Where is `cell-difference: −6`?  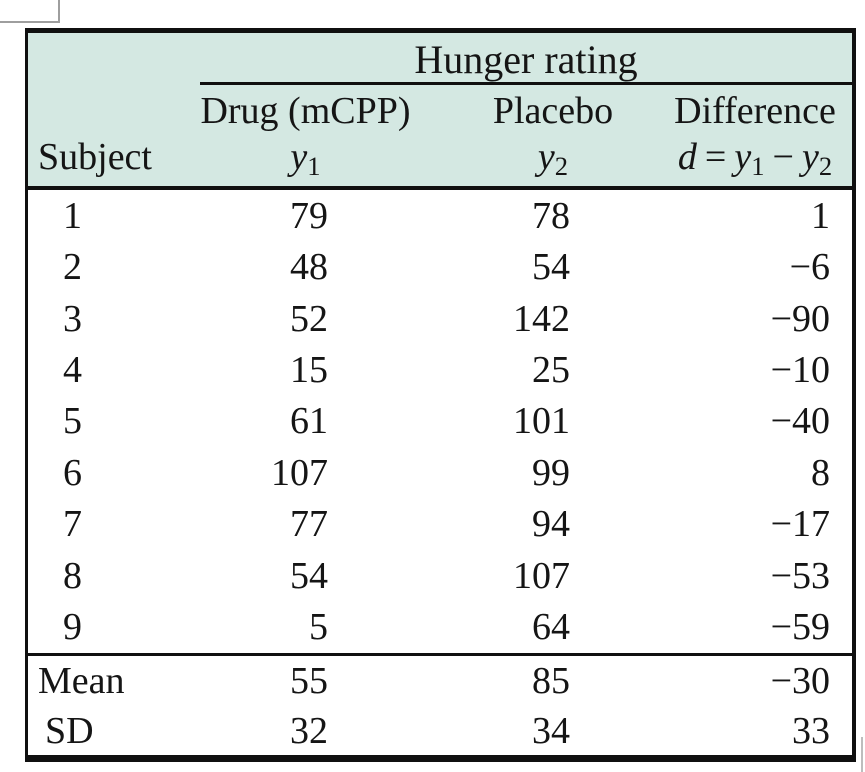
cell-difference: −6 is located at coordinates (809, 267).